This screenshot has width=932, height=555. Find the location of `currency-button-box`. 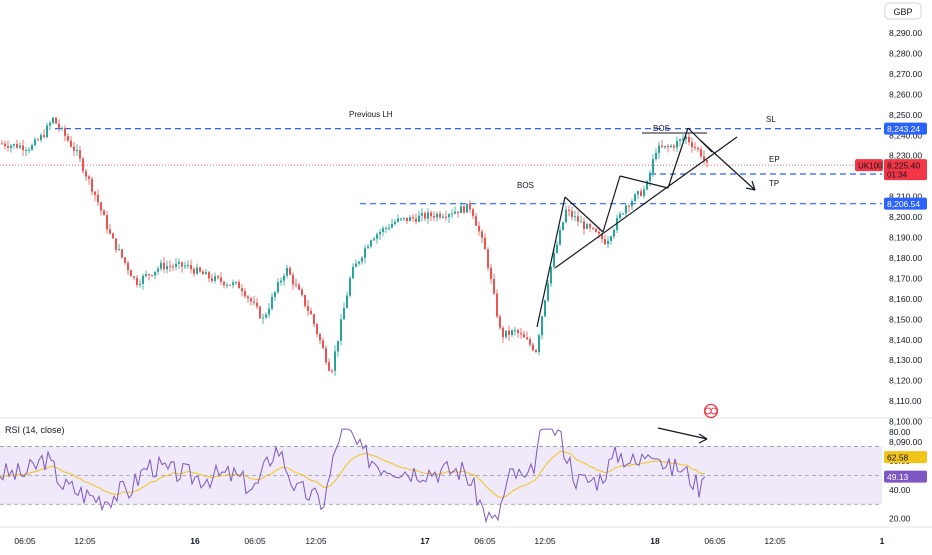

currency-button-box is located at coordinates (903, 11).